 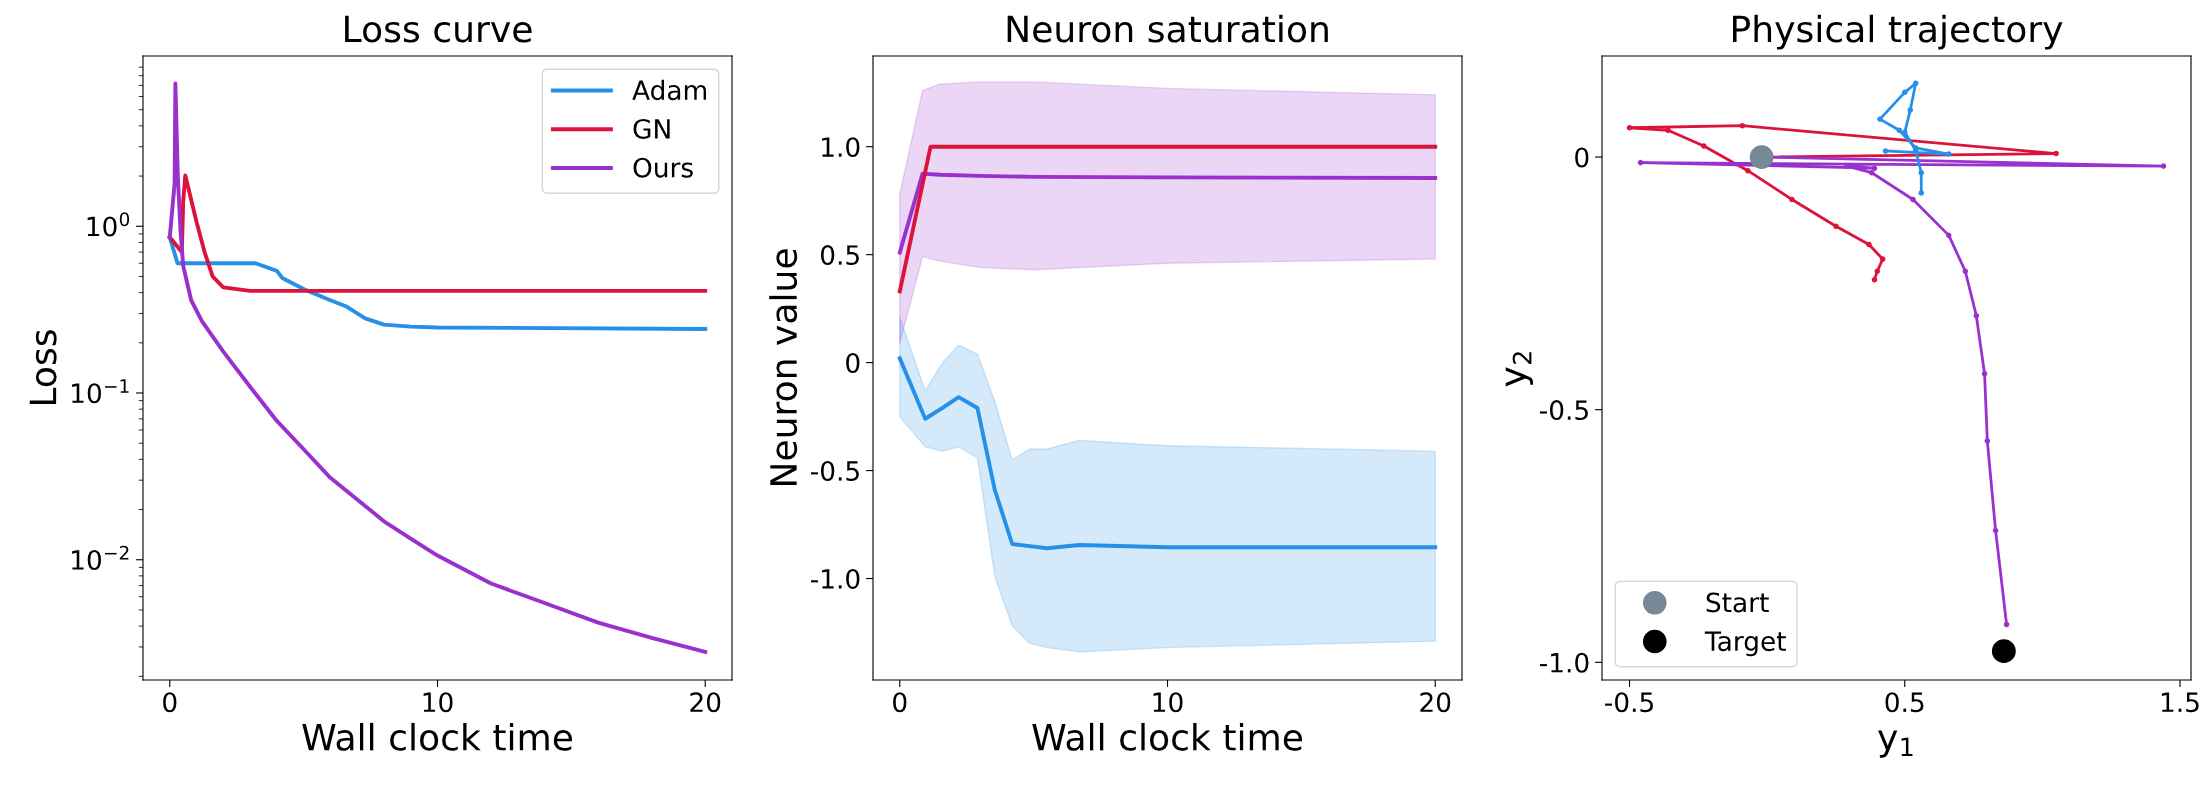 I want to click on chart-title: Physical trajectory, so click(x=1898, y=32).